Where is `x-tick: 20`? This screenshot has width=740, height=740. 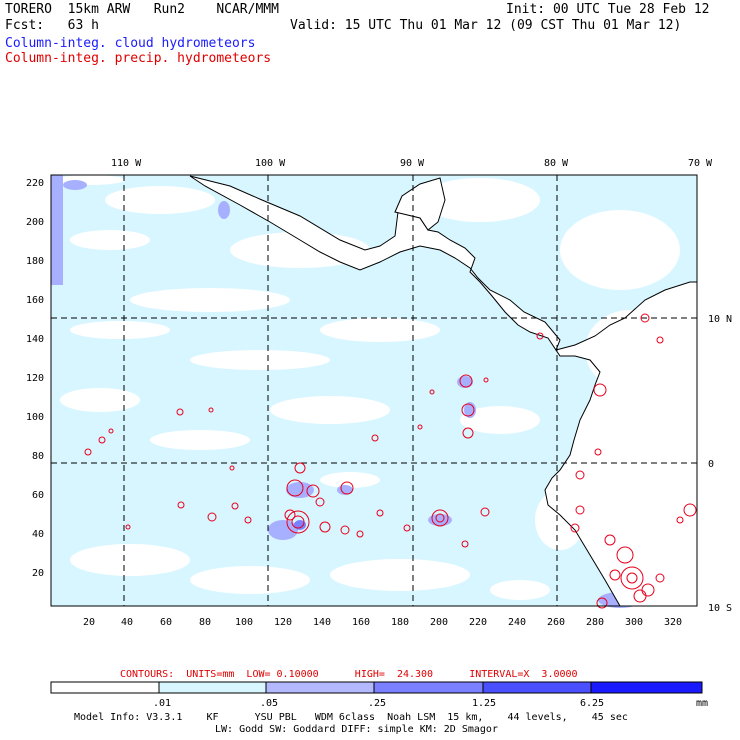
x-tick: 20 is located at coordinates (89, 622).